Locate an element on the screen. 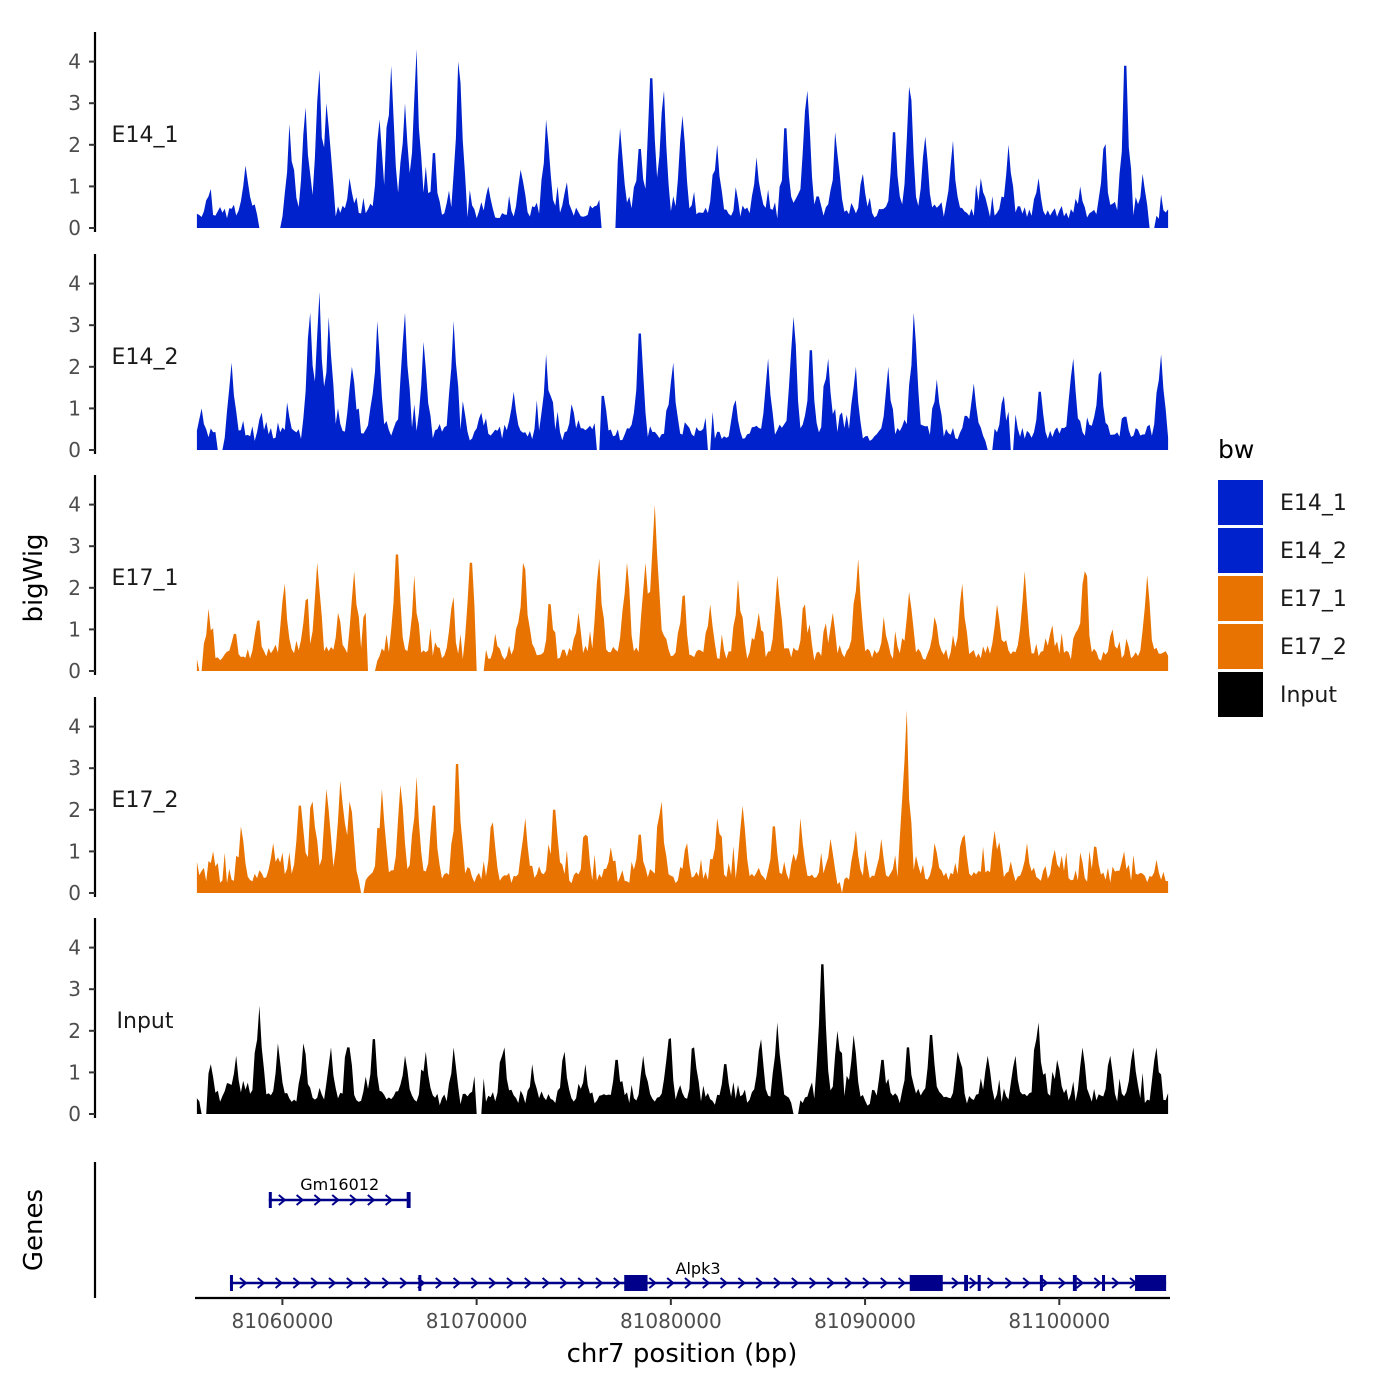  gene-track: Gm16012 Alpk3 is located at coordinates (630, 1230).